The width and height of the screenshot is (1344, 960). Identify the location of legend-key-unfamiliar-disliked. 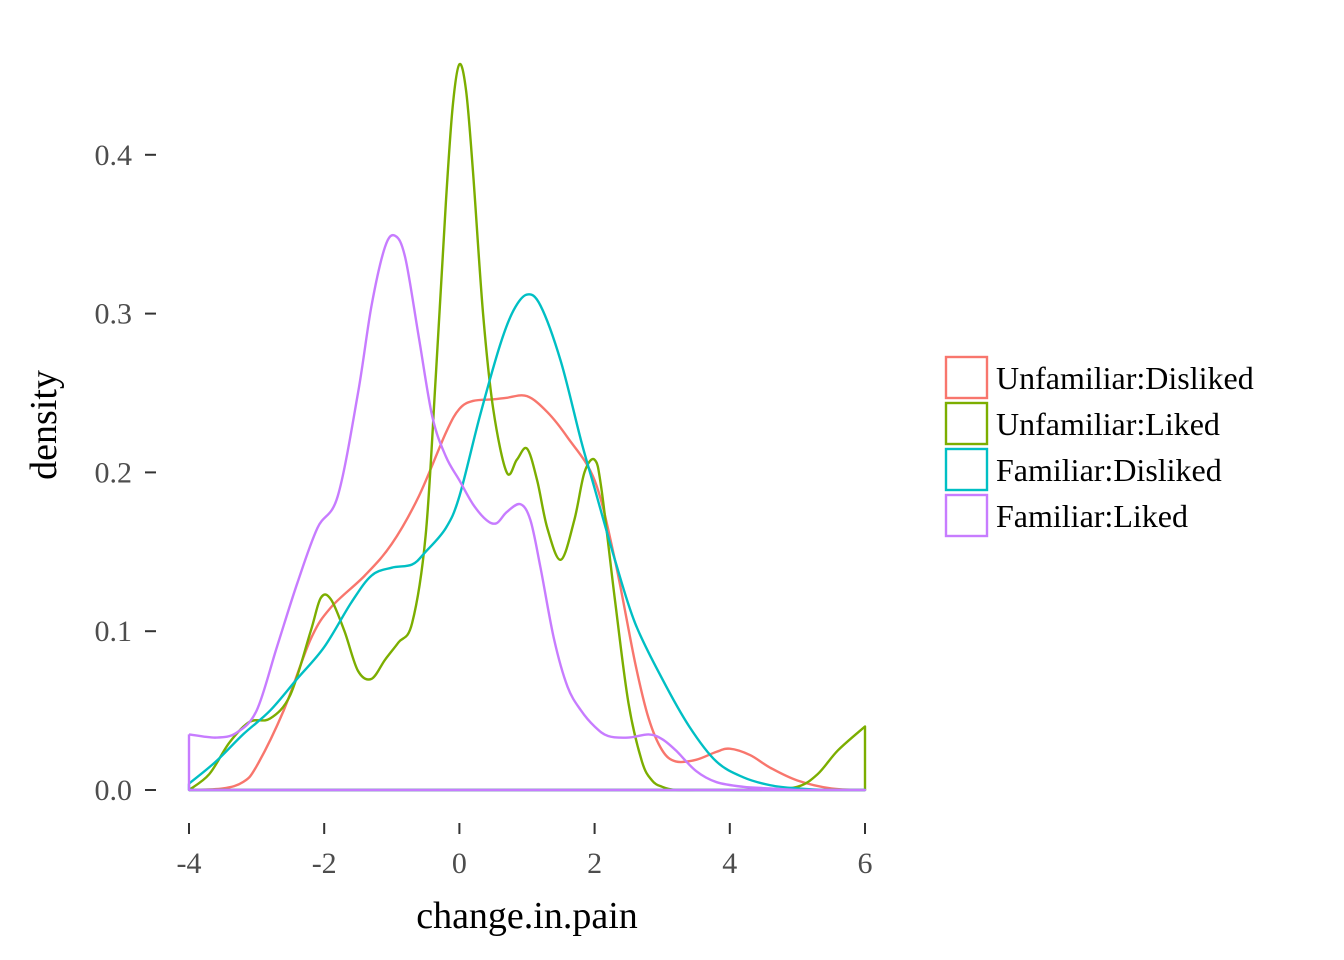
(966, 377).